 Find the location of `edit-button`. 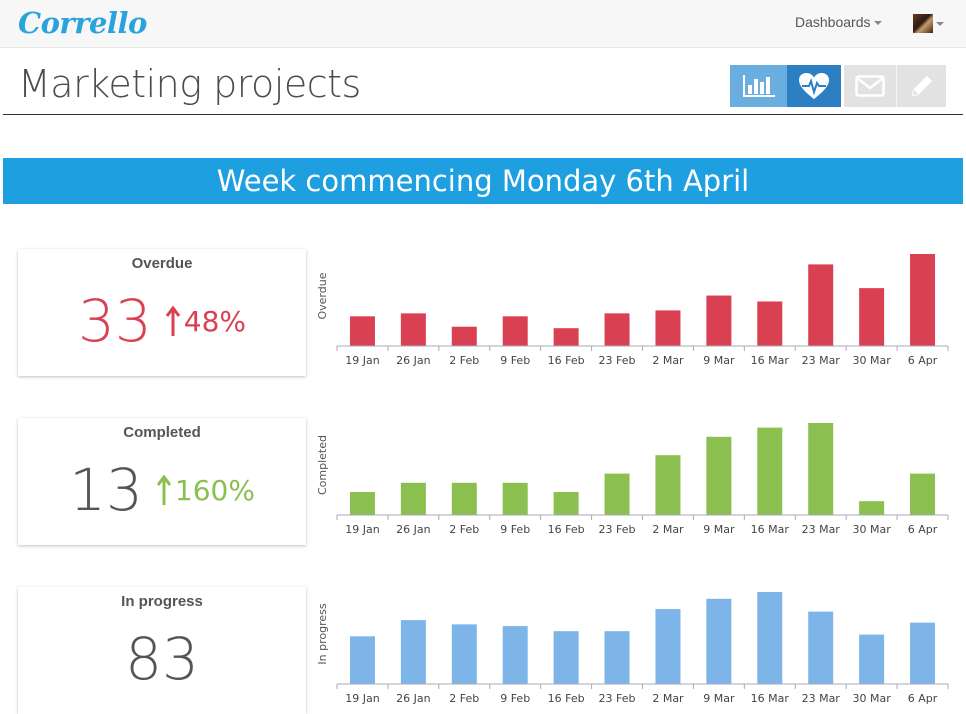

edit-button is located at coordinates (921, 86).